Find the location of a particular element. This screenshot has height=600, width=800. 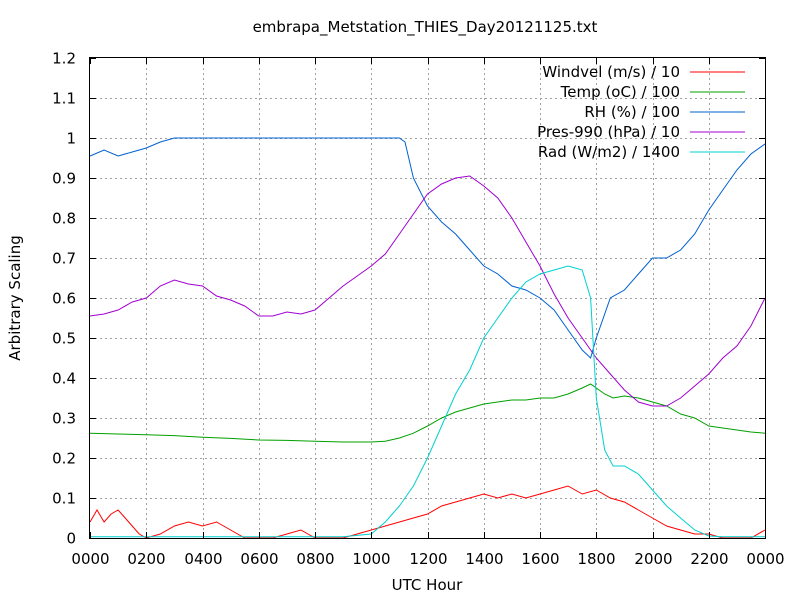

chart-title: embrapa_Metstation_THIES_Day20121125.txt is located at coordinates (425, 27).